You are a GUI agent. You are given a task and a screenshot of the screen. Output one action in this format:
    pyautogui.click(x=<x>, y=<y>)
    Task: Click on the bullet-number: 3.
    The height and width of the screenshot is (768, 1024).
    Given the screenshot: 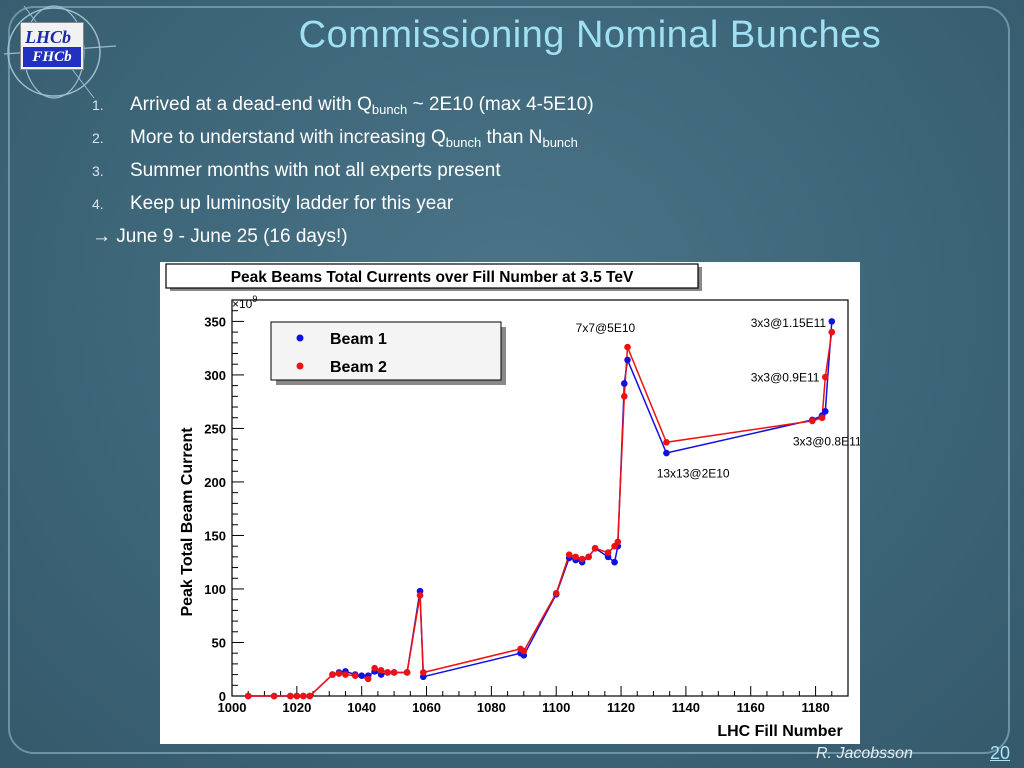 What is the action you would take?
    pyautogui.click(x=98, y=171)
    